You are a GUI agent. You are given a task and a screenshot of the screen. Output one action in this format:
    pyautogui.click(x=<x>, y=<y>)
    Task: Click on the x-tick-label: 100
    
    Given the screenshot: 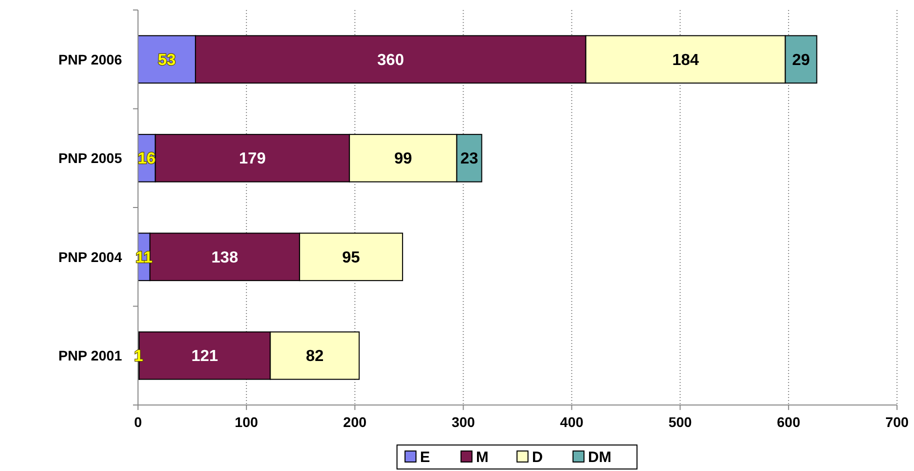 What is the action you would take?
    pyautogui.click(x=246, y=422)
    